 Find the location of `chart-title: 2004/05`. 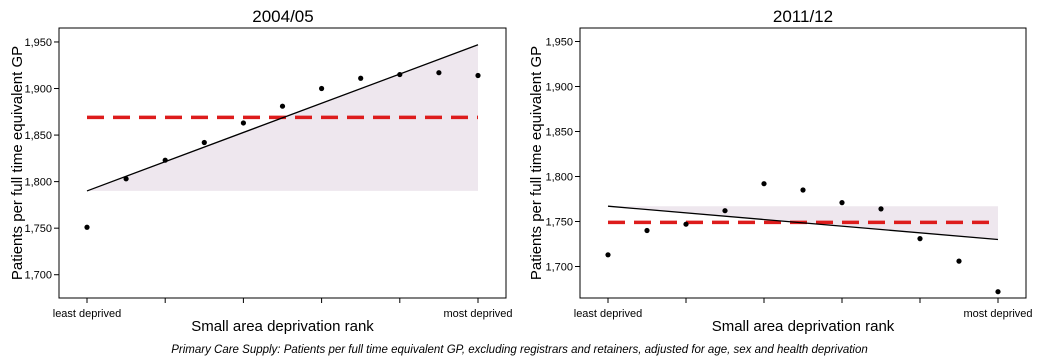

chart-title: 2004/05 is located at coordinates (282, 16).